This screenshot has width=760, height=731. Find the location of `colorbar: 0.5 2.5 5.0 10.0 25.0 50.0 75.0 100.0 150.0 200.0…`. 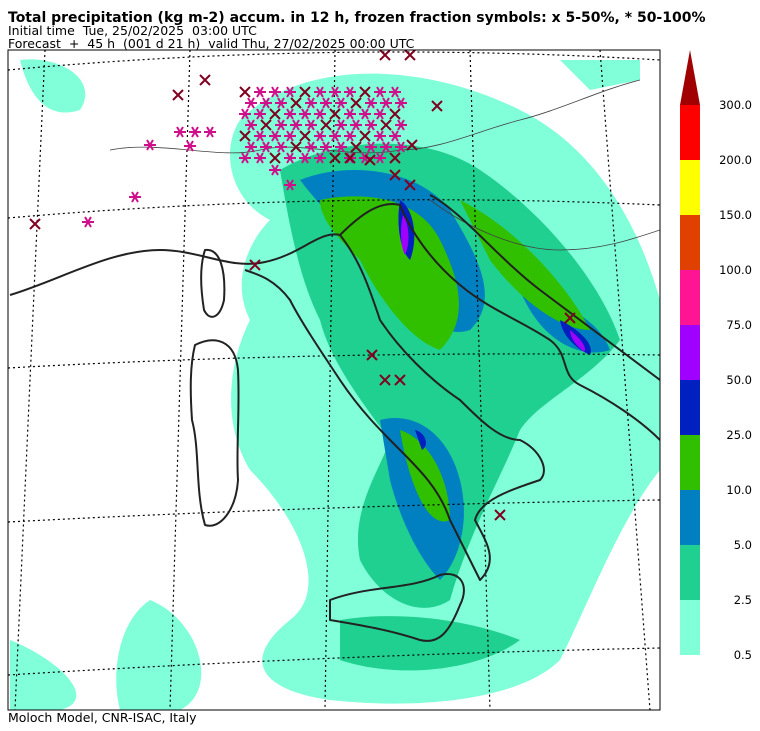

colorbar: 0.5 2.5 5.0 10.0 25.0 50.0 75.0 100.0 150.0 200.0… is located at coordinates (716, 356).